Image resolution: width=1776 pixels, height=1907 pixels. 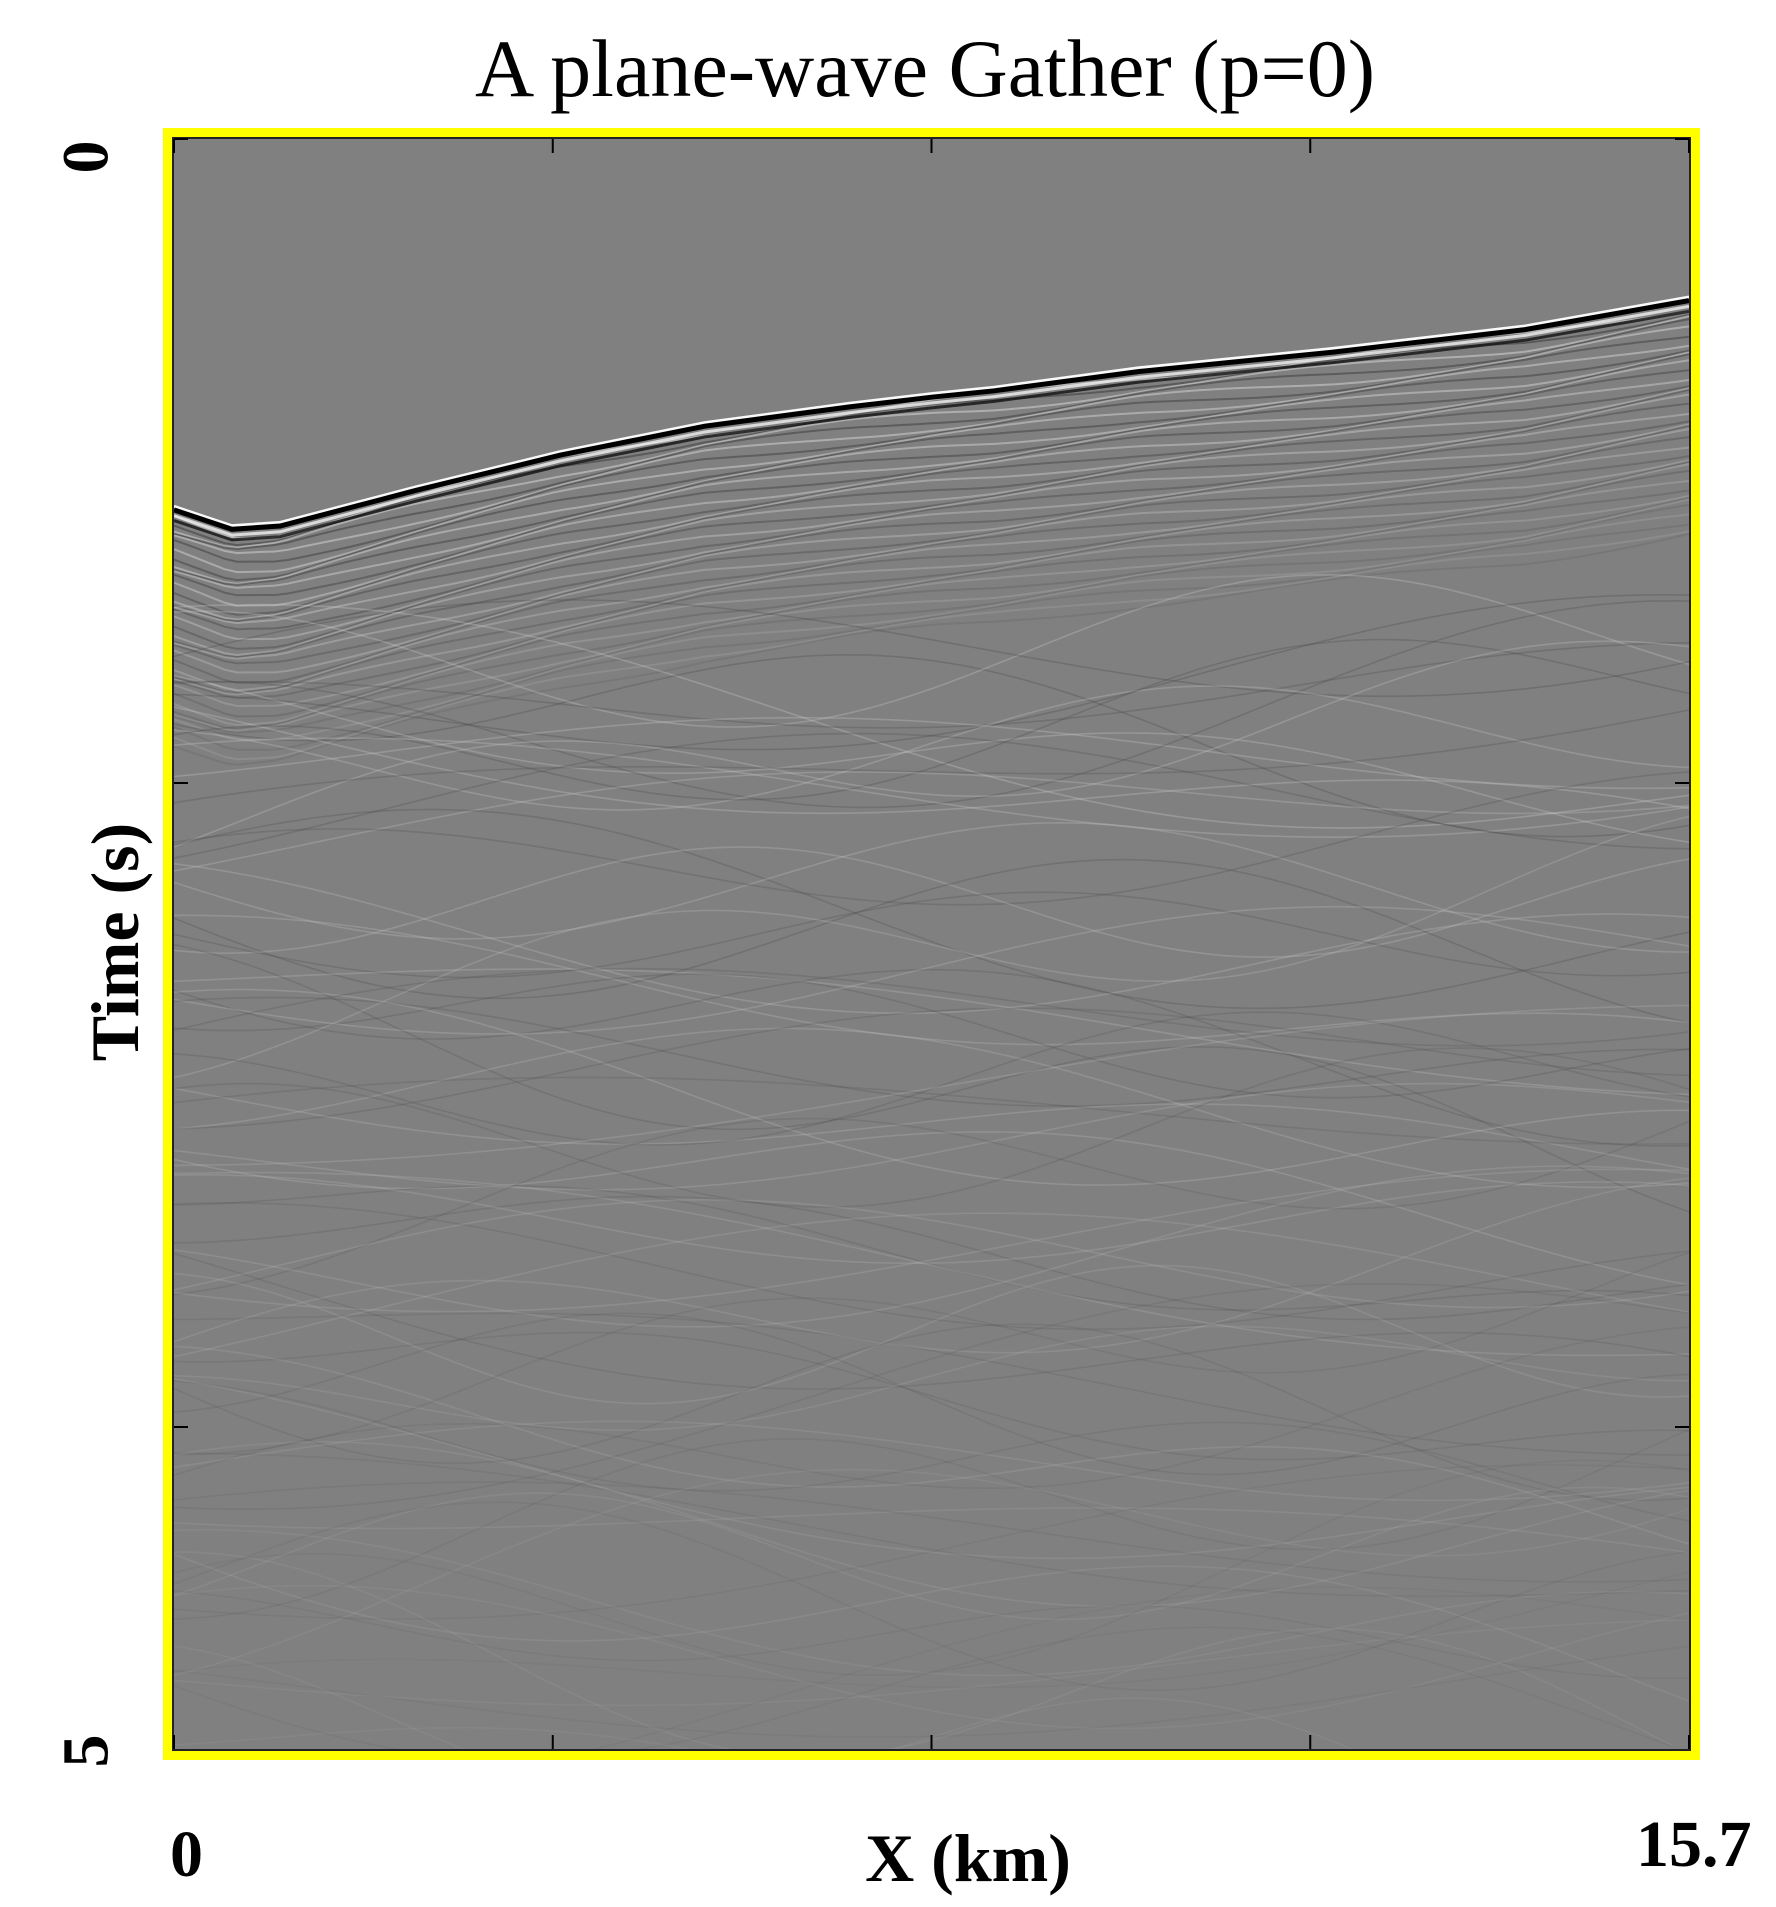 What do you see at coordinates (1694, 1844) in the screenshot?
I see `x-tick-label-right: 15.7` at bounding box center [1694, 1844].